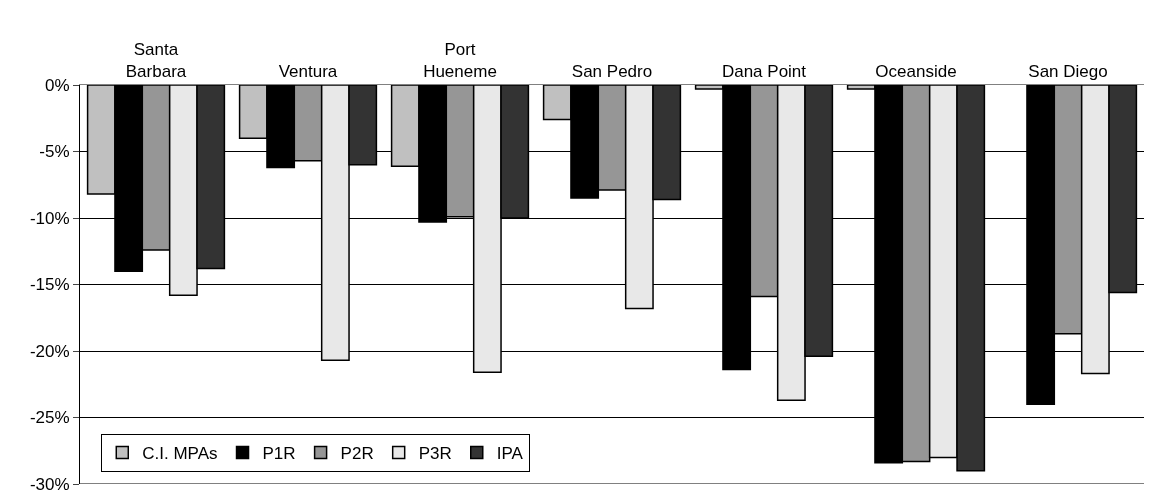 Image resolution: width=1154 pixels, height=504 pixels. Describe the element at coordinates (156, 61) in the screenshot. I see `x-tick-label: Santa Barbara` at that location.